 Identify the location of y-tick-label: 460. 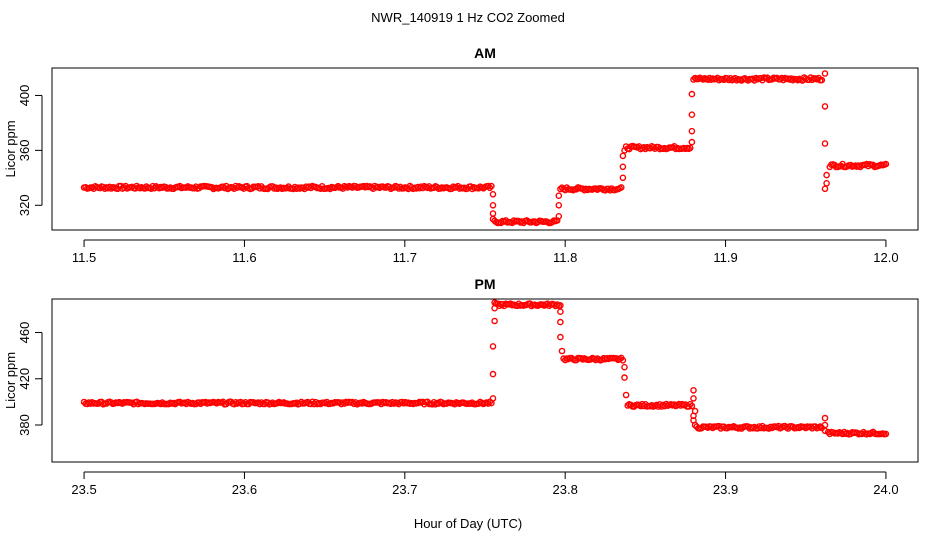
(24, 333).